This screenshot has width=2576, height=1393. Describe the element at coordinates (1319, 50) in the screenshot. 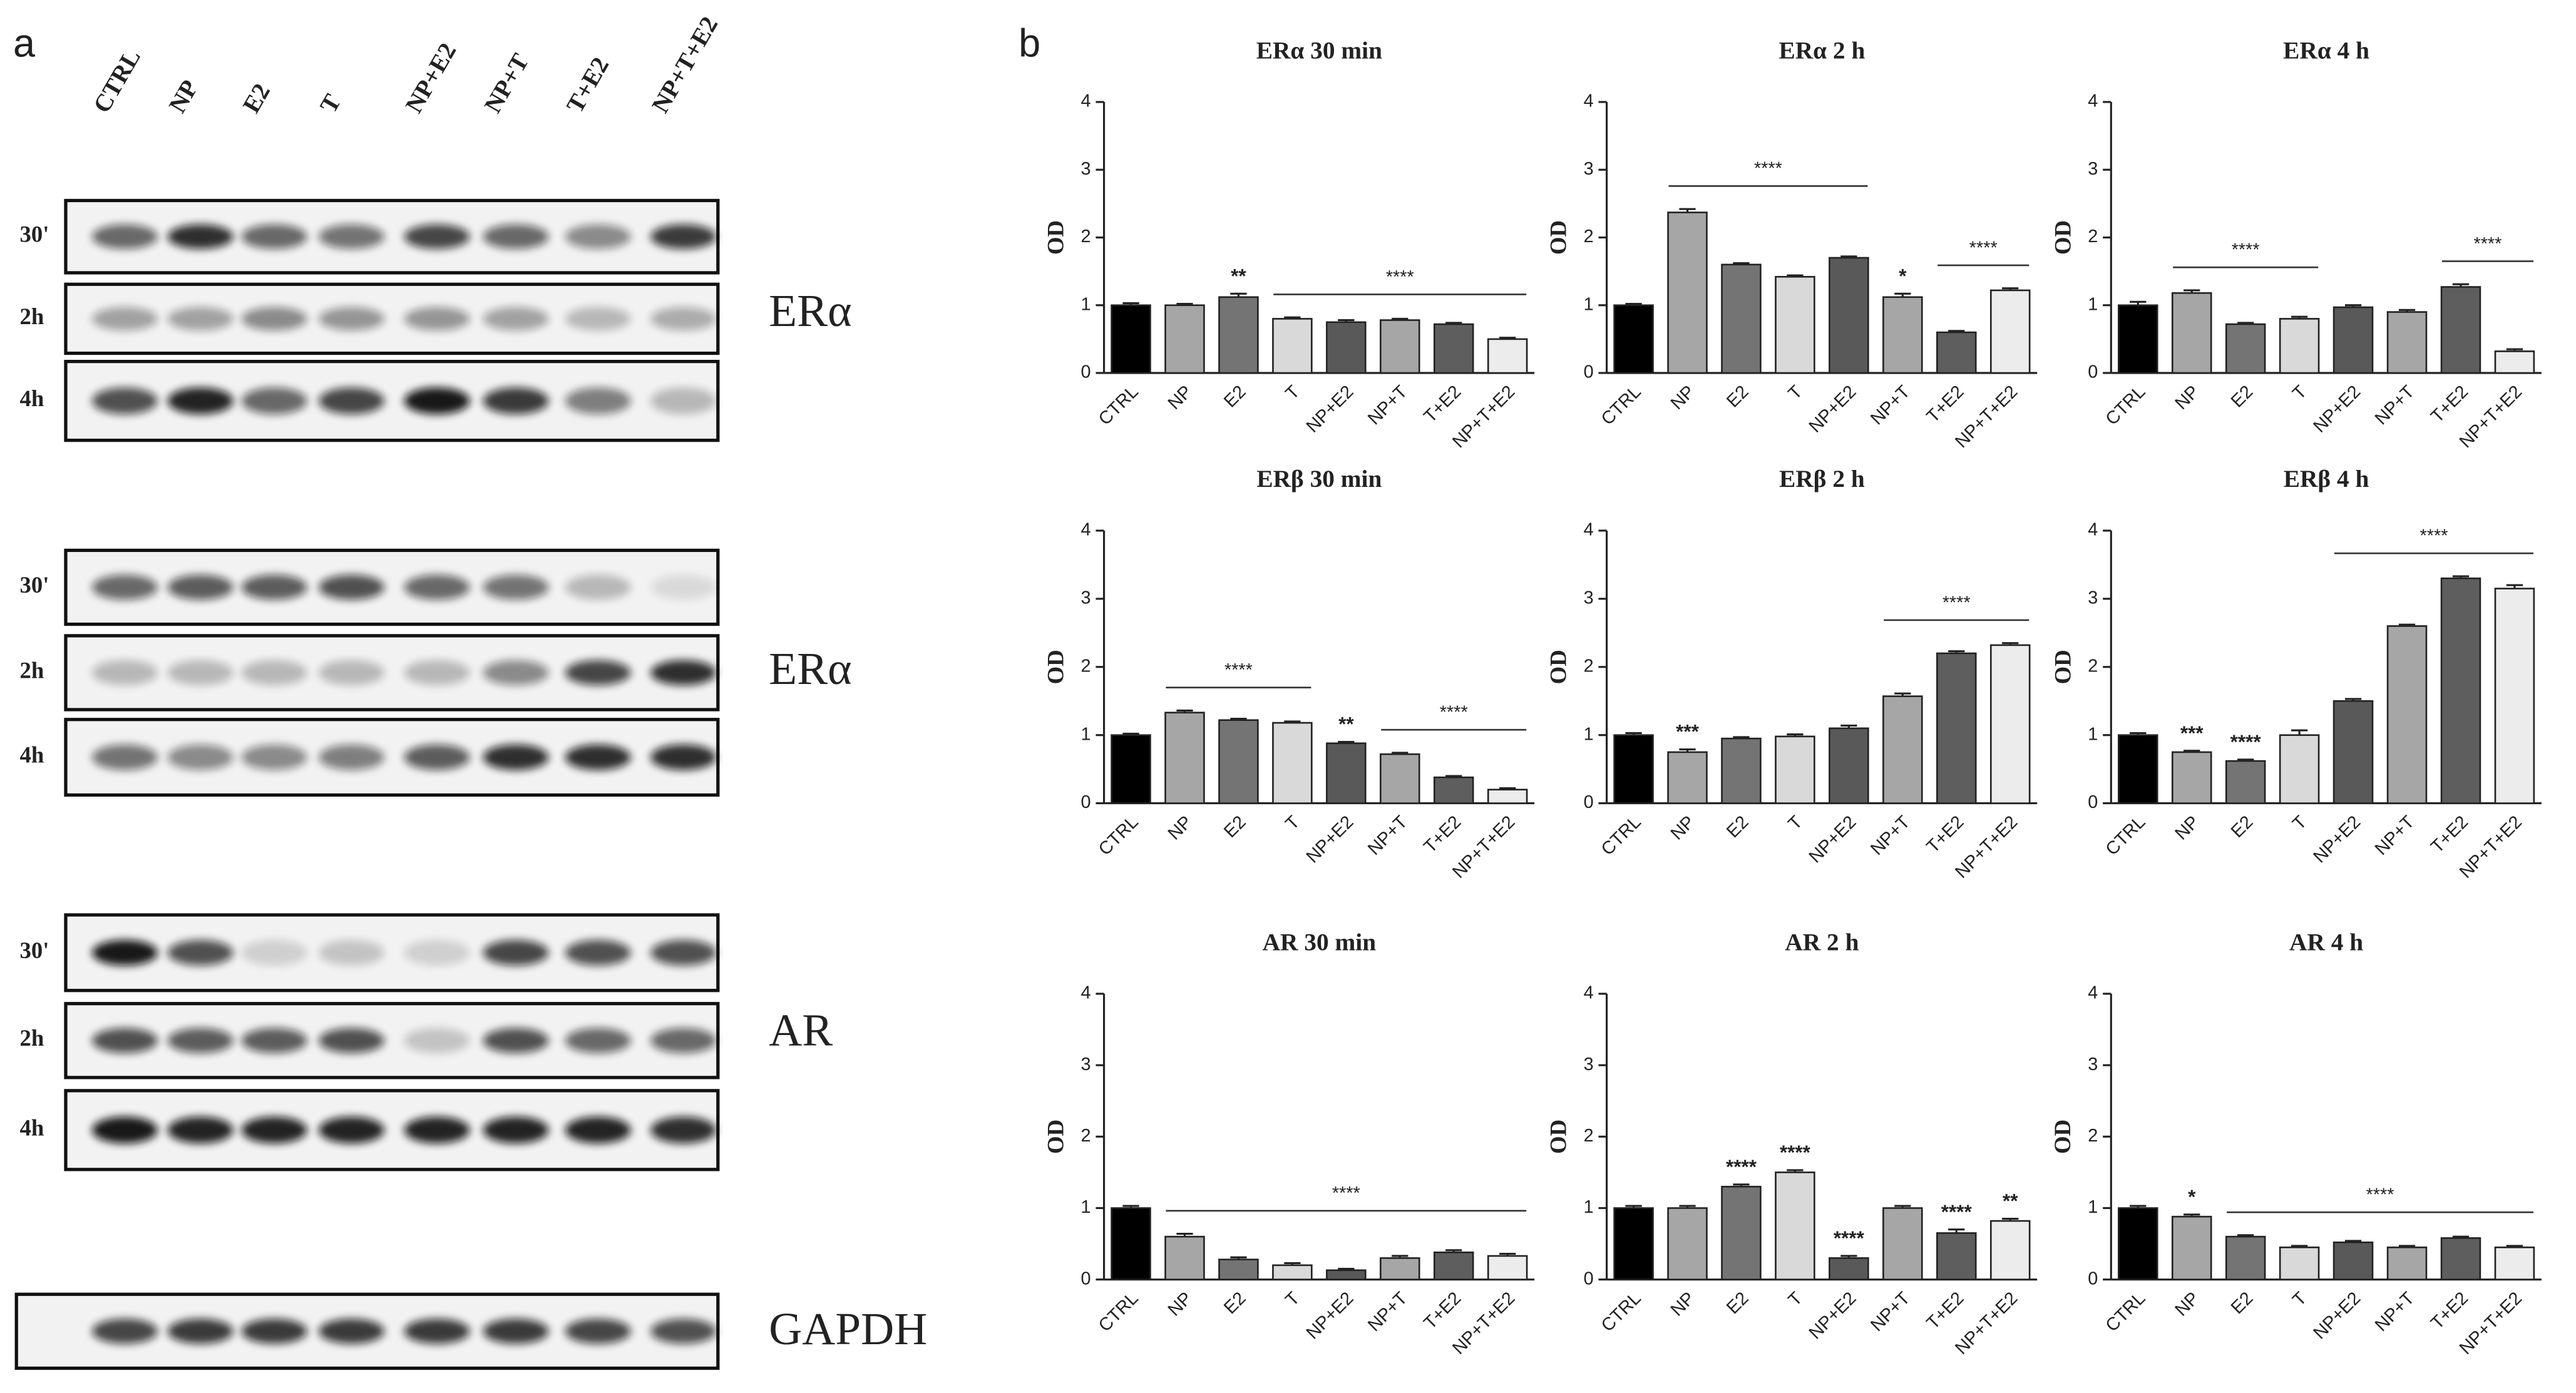

I see `chart-title: ERα 30 min` at that location.